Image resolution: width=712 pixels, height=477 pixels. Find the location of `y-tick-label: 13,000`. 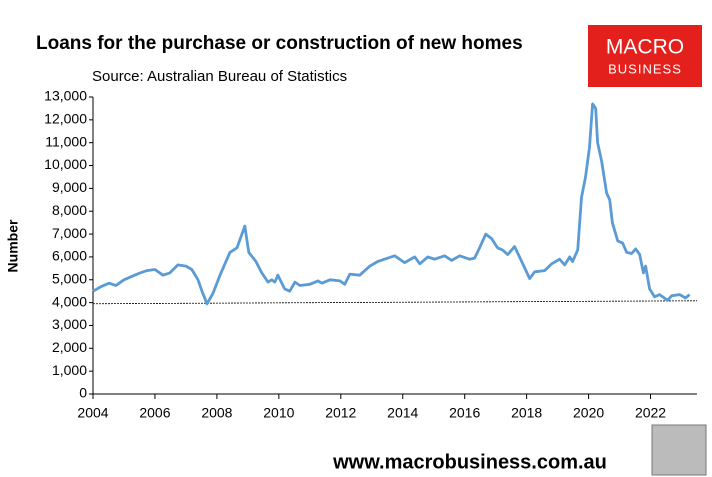

y-tick-label: 13,000 is located at coordinates (65, 96).